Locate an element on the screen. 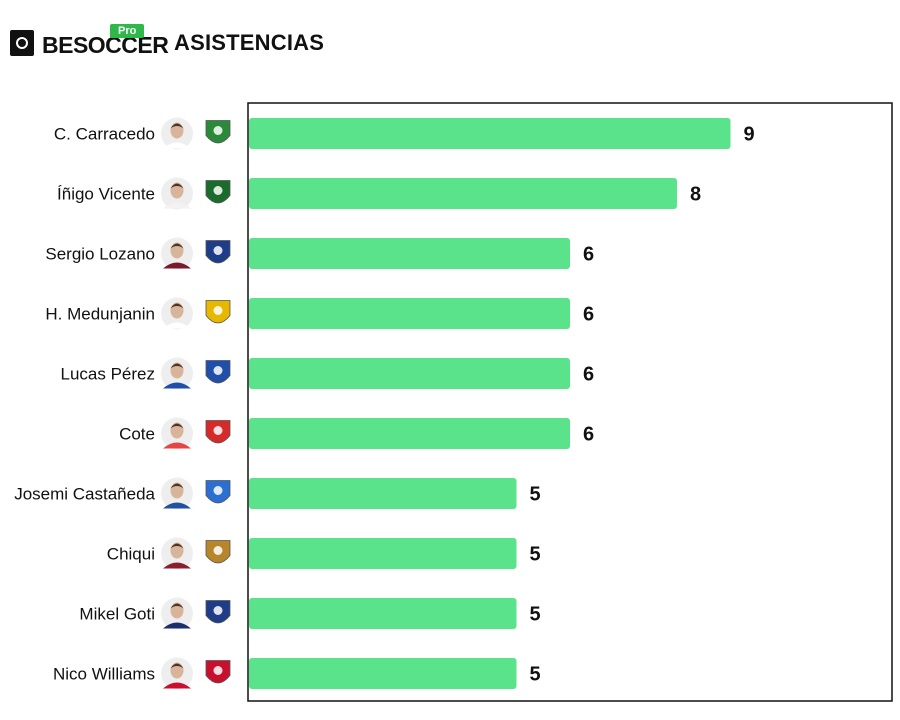 This screenshot has width=900, height=720. player-name: H. Medunjanin is located at coordinates (100, 314).